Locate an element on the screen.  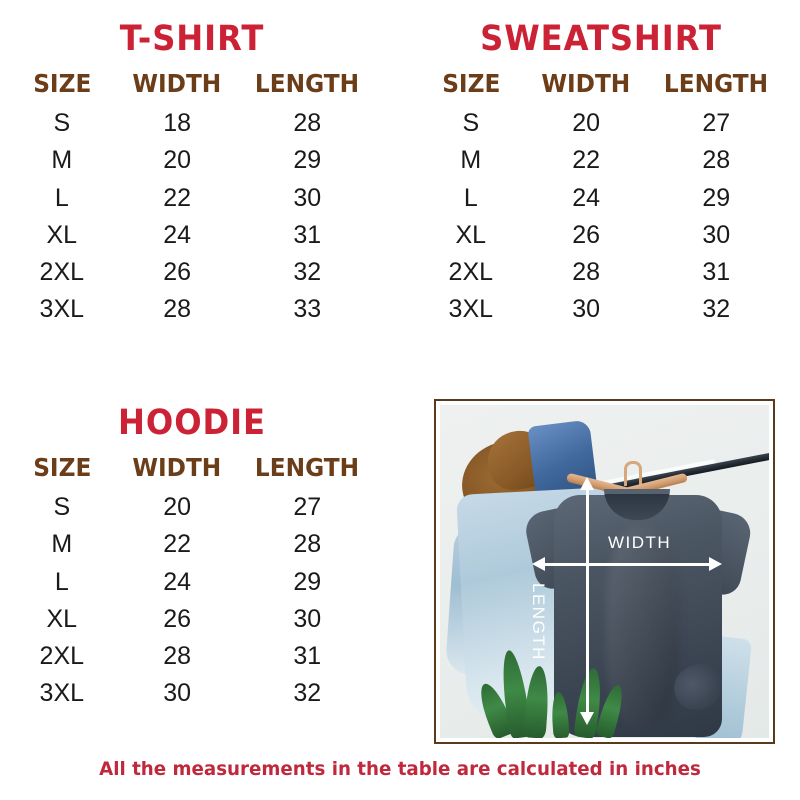
table-title-sweatshirt: SWEATSHIRT is located at coordinates (601, 39).